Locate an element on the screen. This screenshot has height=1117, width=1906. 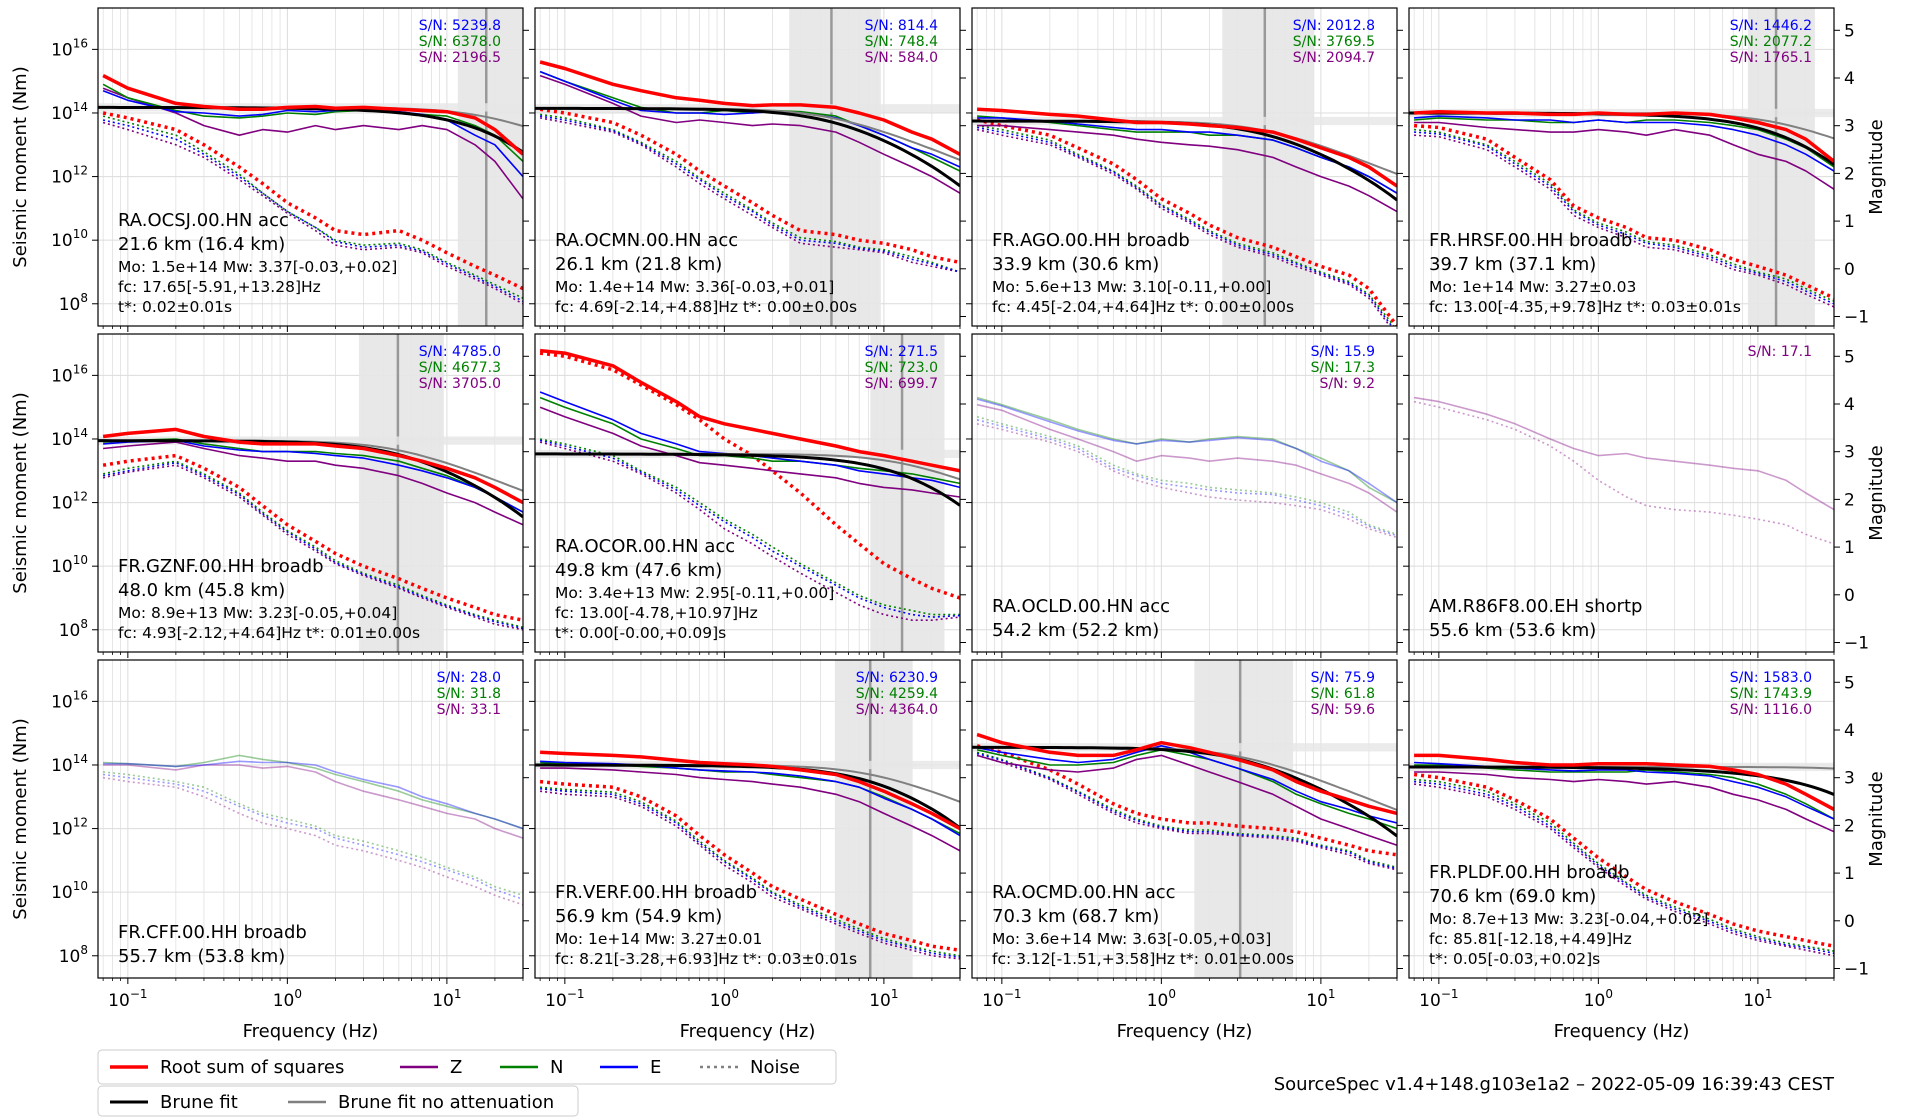
mag-tick-label: 1 is located at coordinates (1849, 874).